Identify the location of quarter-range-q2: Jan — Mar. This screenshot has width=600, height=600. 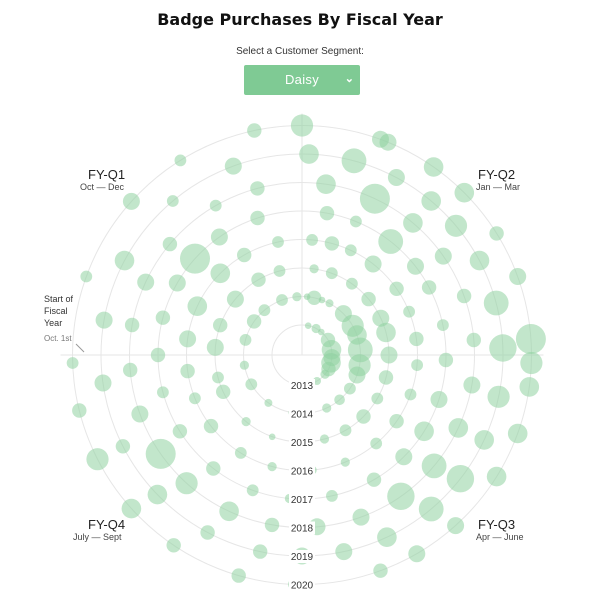
(498, 187).